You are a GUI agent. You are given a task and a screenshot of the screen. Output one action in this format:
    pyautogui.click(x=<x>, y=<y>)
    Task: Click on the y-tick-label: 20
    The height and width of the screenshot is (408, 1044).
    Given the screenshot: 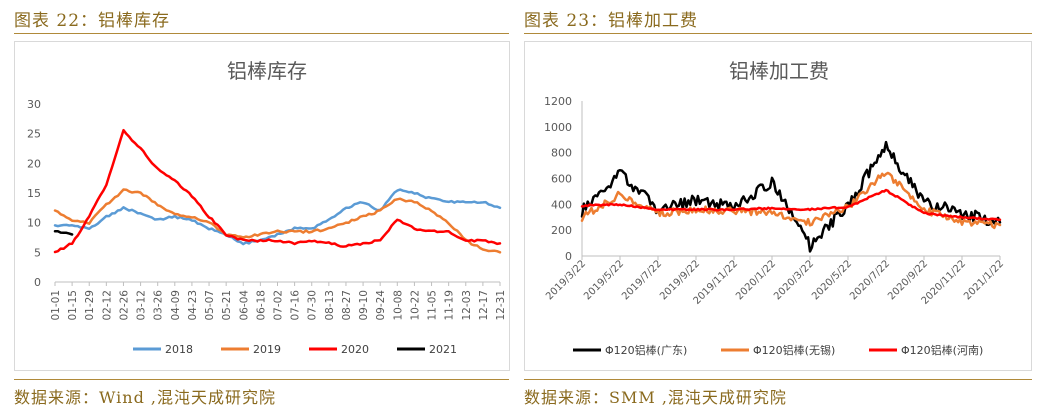 What is the action you would take?
    pyautogui.click(x=34, y=163)
    